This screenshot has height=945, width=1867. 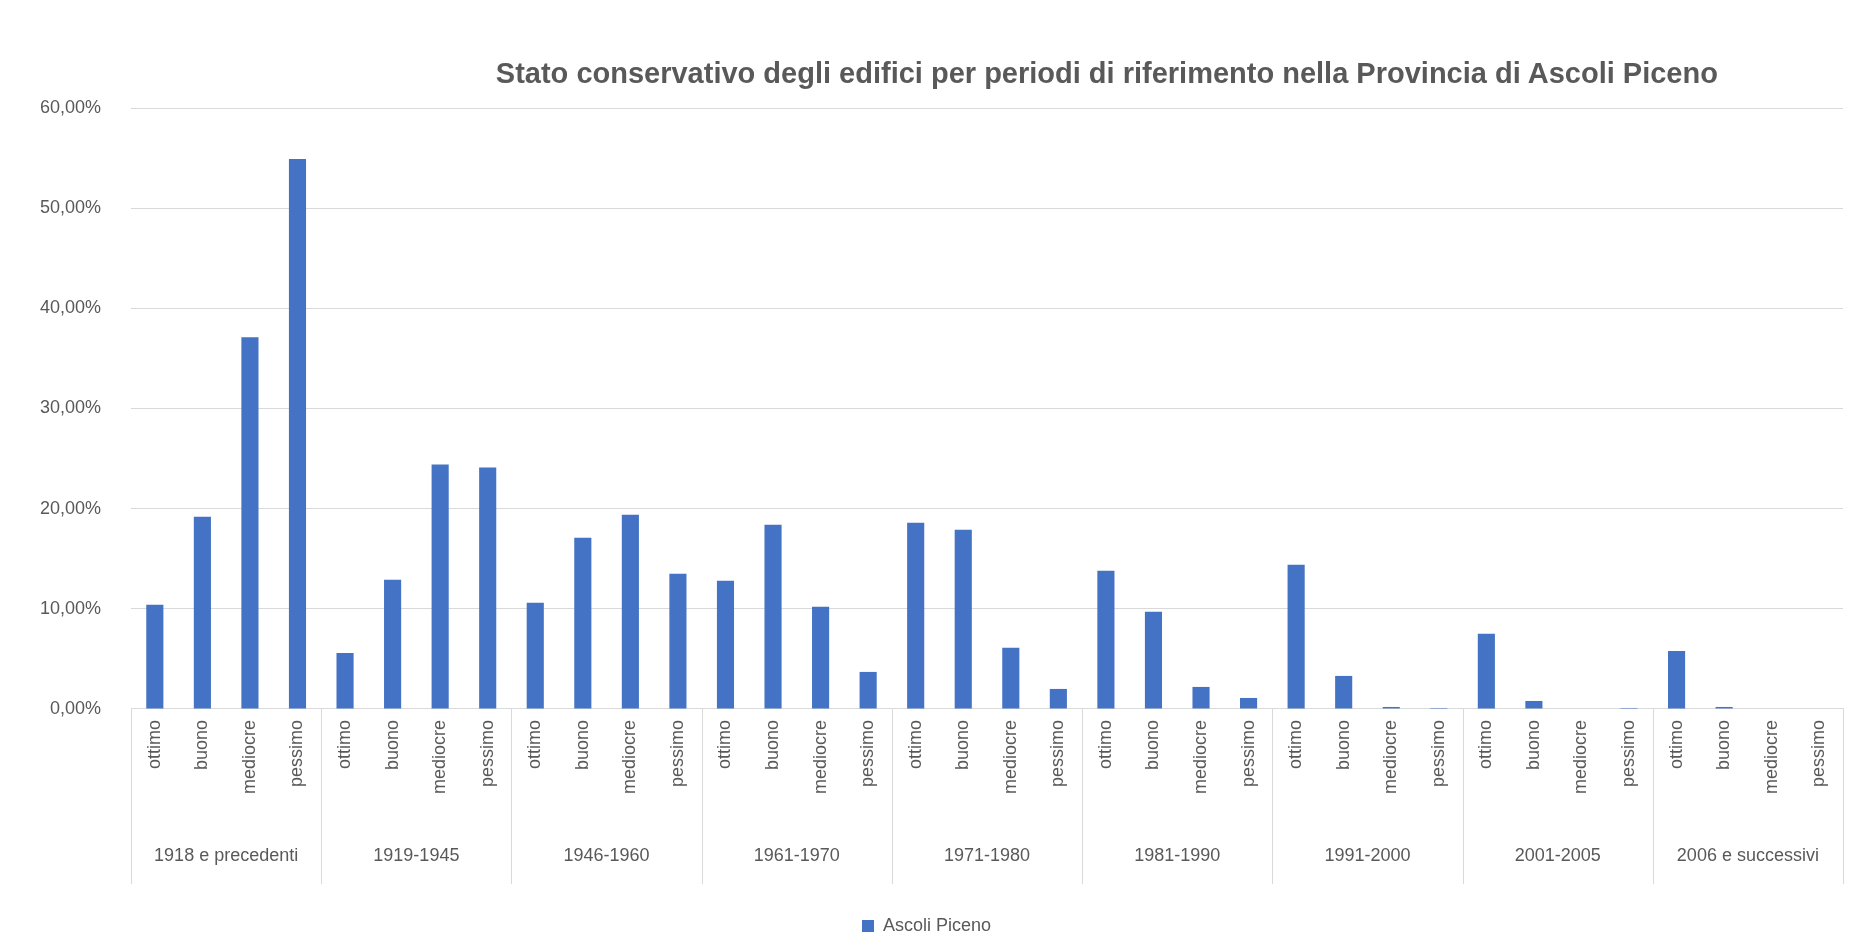 I want to click on text: 1981-1990, so click(x=1177, y=854).